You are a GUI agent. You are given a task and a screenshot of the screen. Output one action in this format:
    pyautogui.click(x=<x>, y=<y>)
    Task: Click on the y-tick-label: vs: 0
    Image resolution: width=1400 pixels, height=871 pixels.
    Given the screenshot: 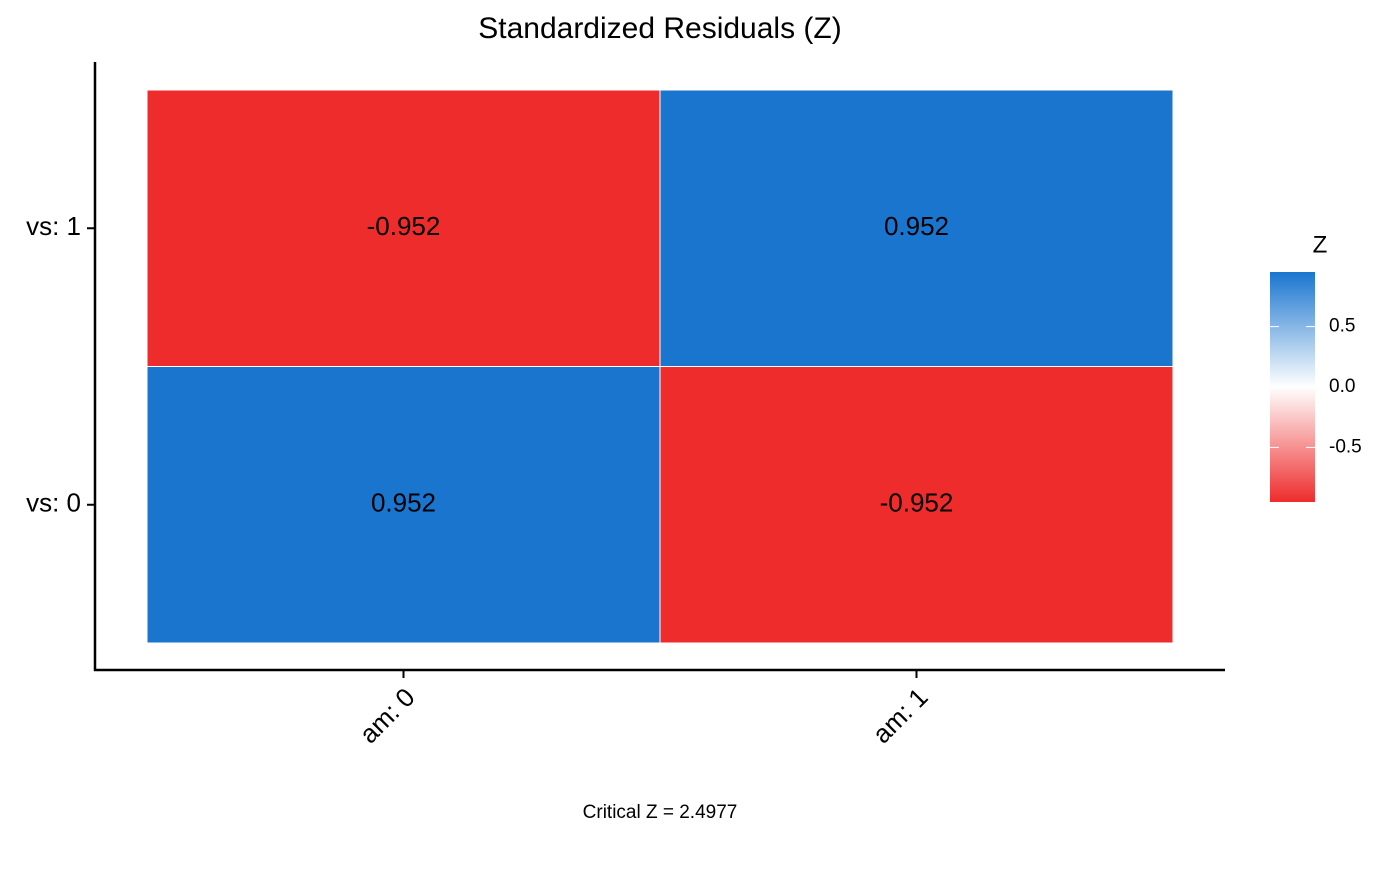 What is the action you would take?
    pyautogui.click(x=53, y=503)
    